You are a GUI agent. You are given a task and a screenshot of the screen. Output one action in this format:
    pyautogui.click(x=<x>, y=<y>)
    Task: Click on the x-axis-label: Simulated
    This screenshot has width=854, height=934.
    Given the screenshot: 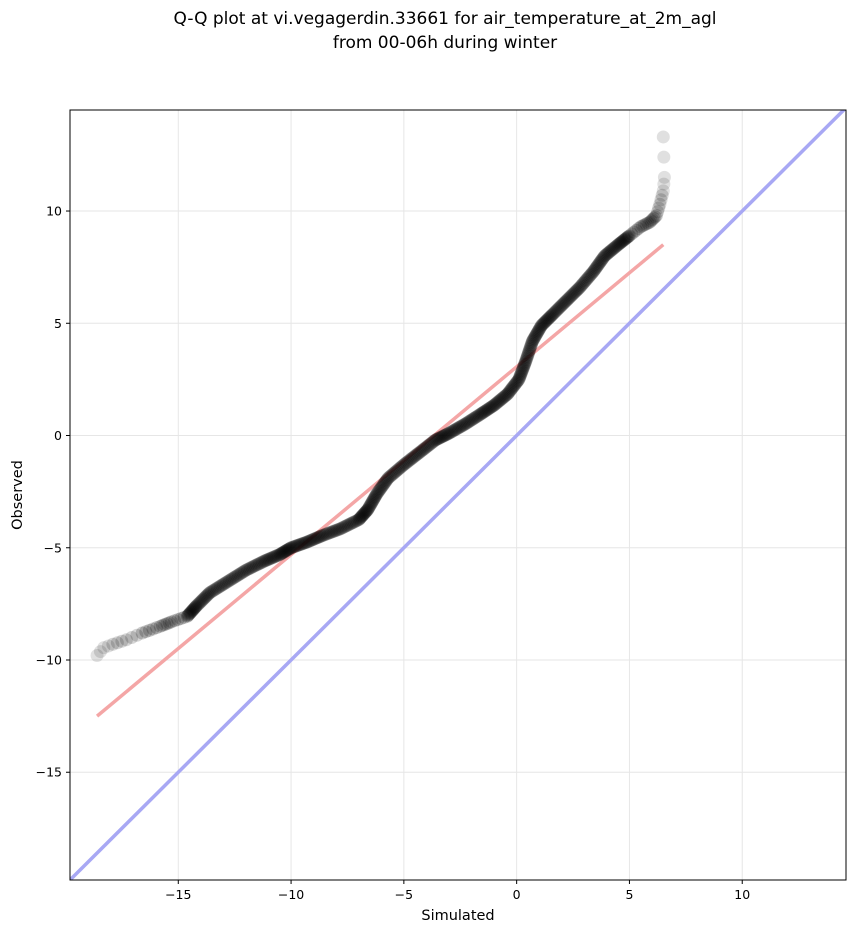 What is the action you would take?
    pyautogui.click(x=457, y=916)
    